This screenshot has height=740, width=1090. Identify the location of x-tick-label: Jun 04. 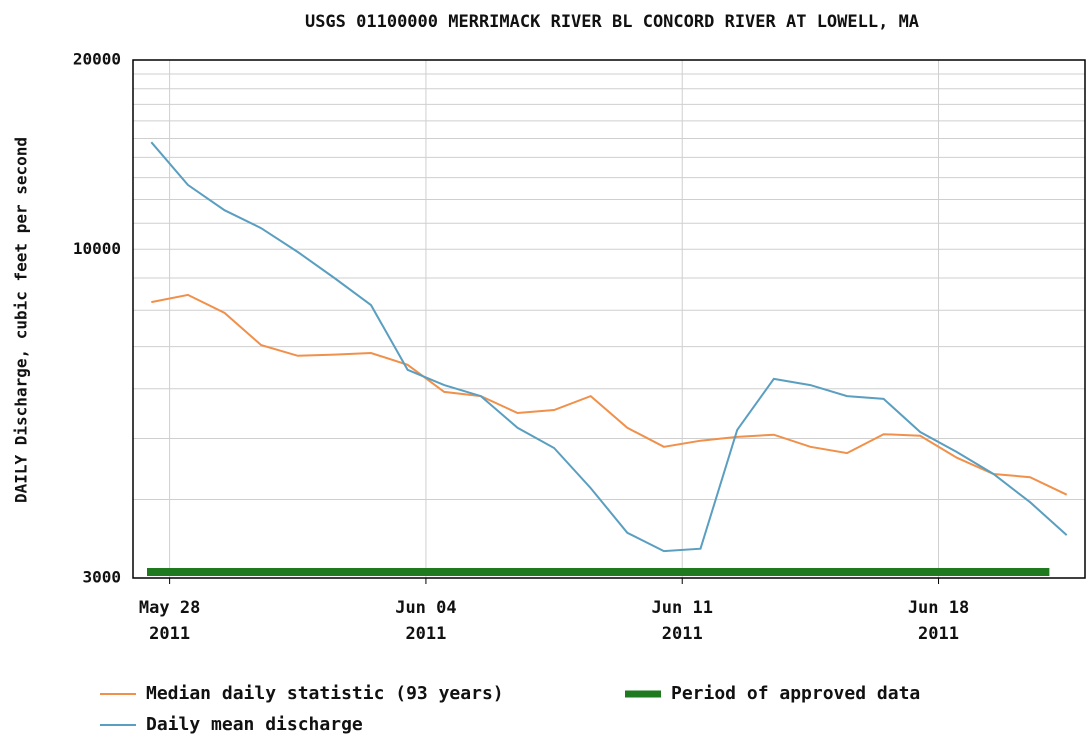
(425, 608).